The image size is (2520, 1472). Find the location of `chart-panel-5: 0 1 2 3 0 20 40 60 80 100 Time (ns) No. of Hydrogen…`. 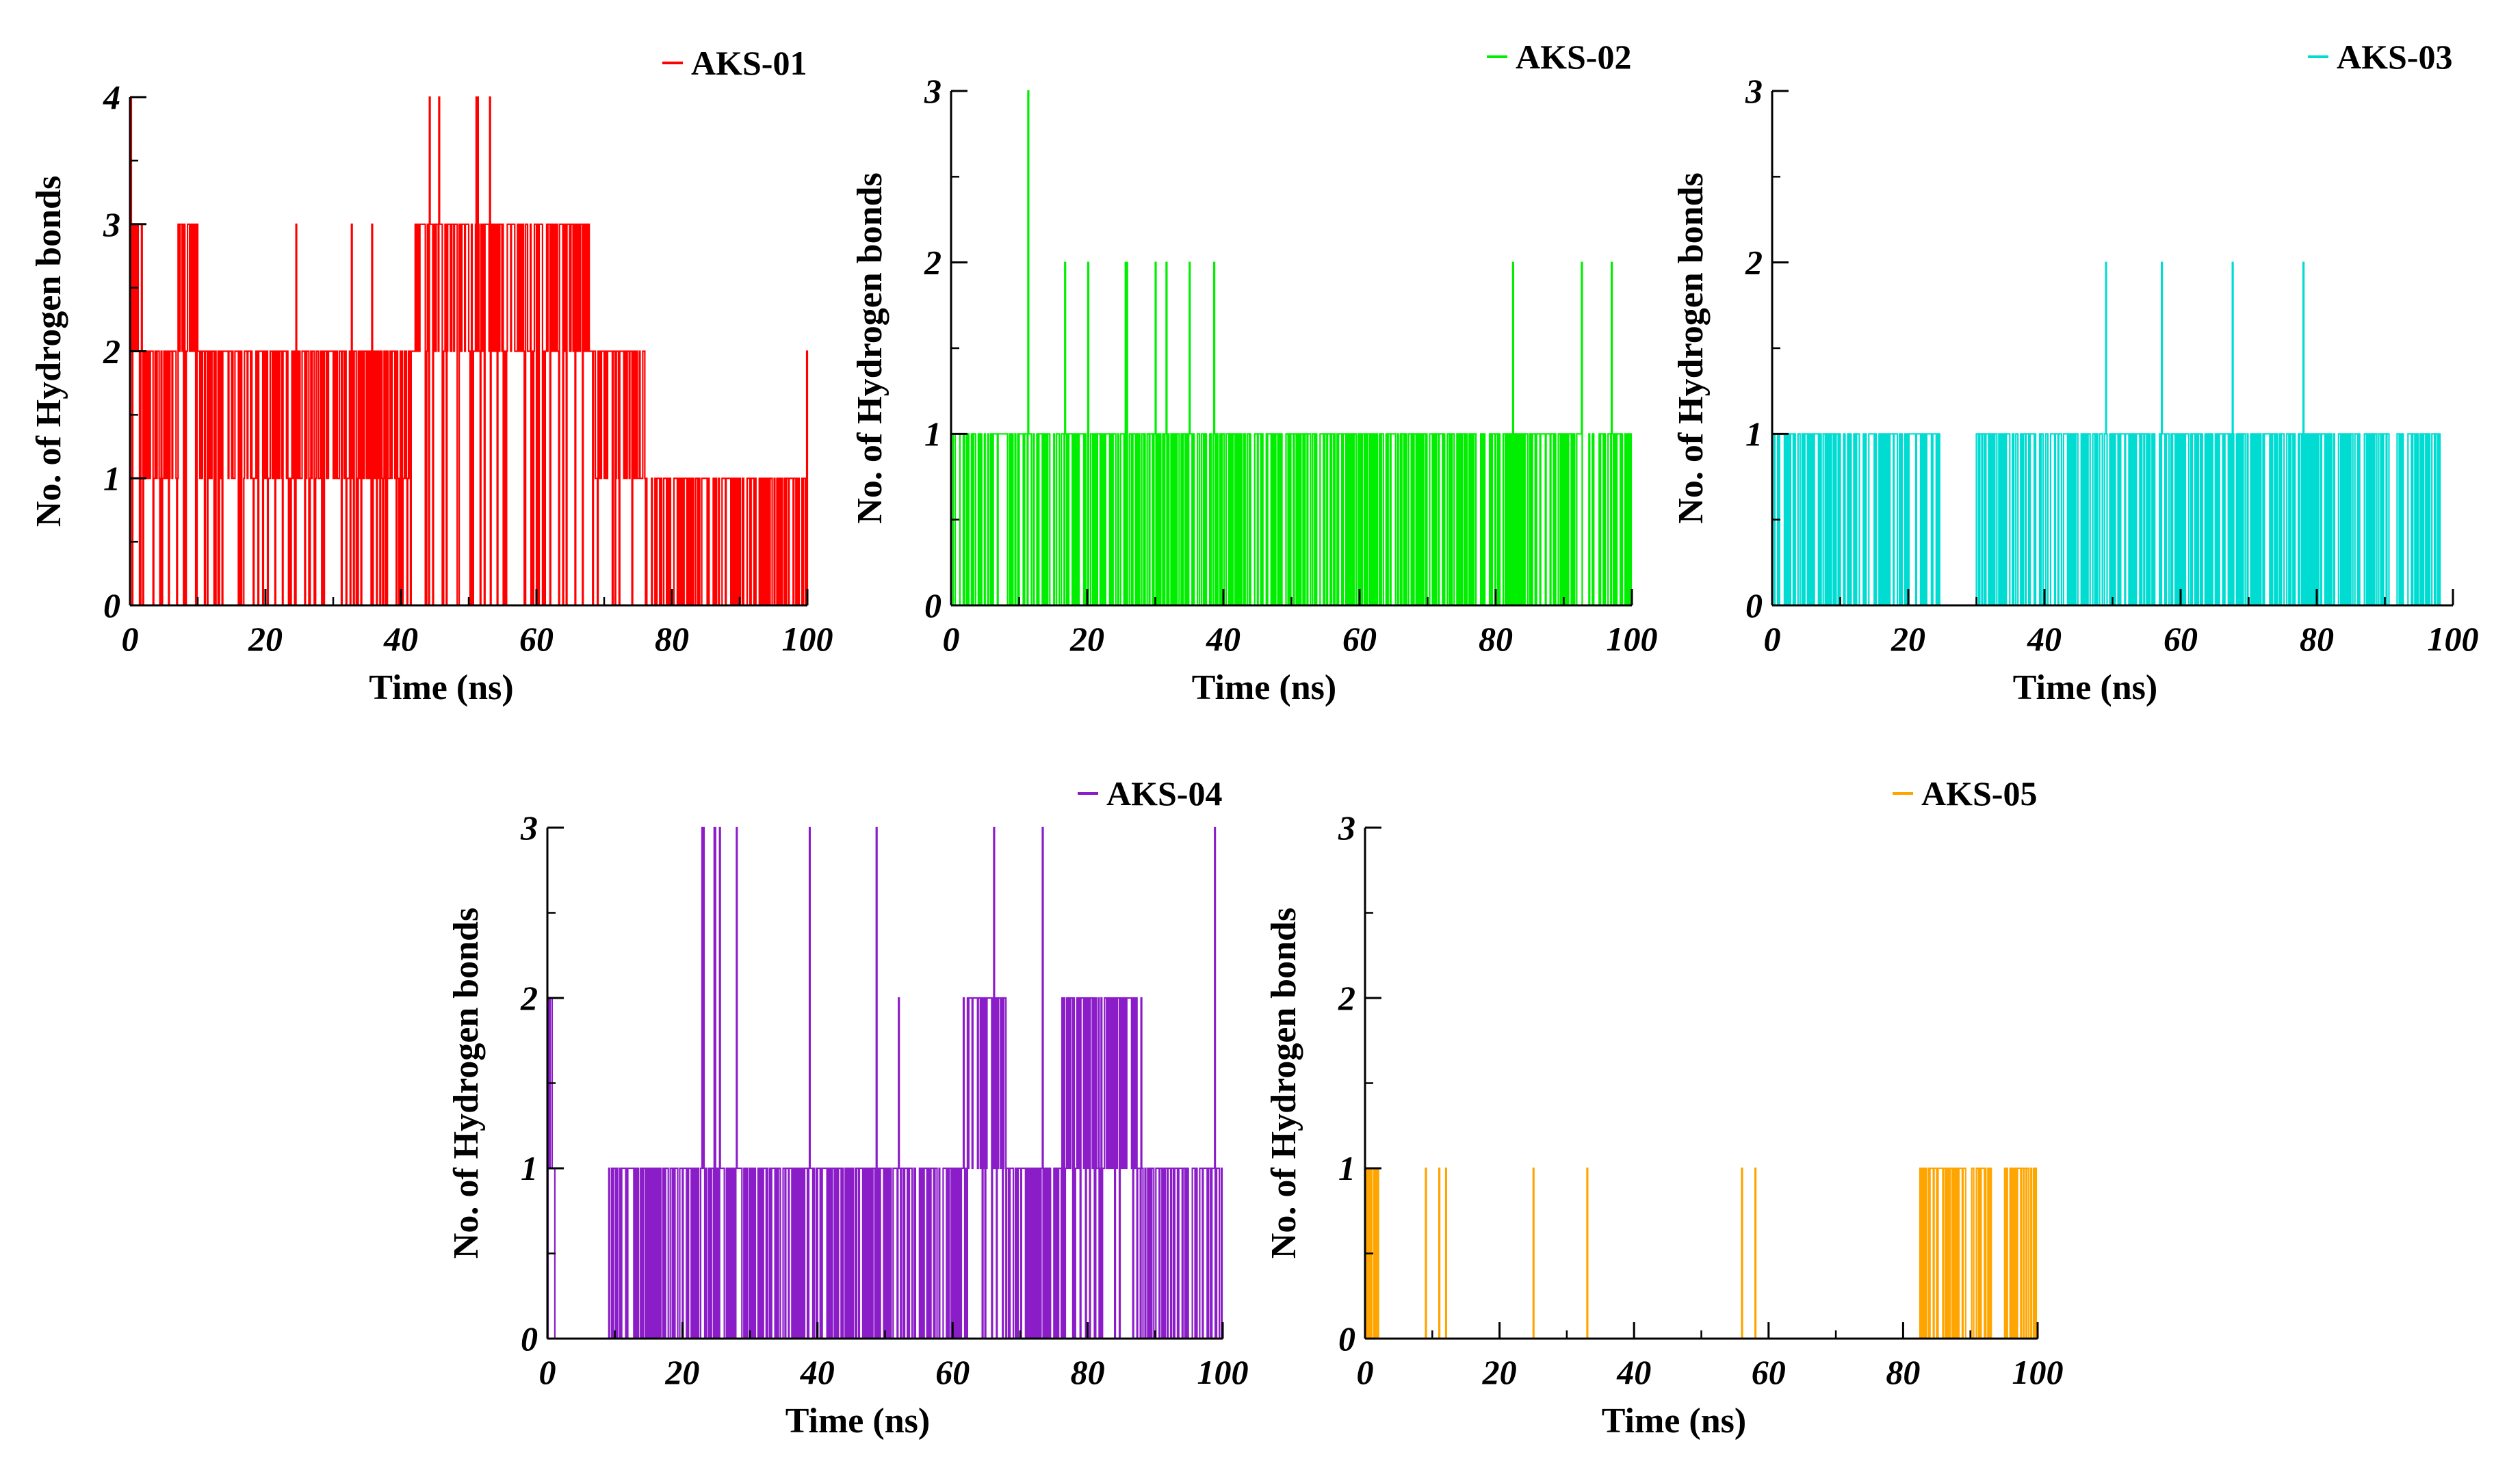

chart-panel-5: 0 1 2 3 0 20 40 60 80 100 Time (ns) No. of Hydrogen… is located at coordinates (1664, 1107).